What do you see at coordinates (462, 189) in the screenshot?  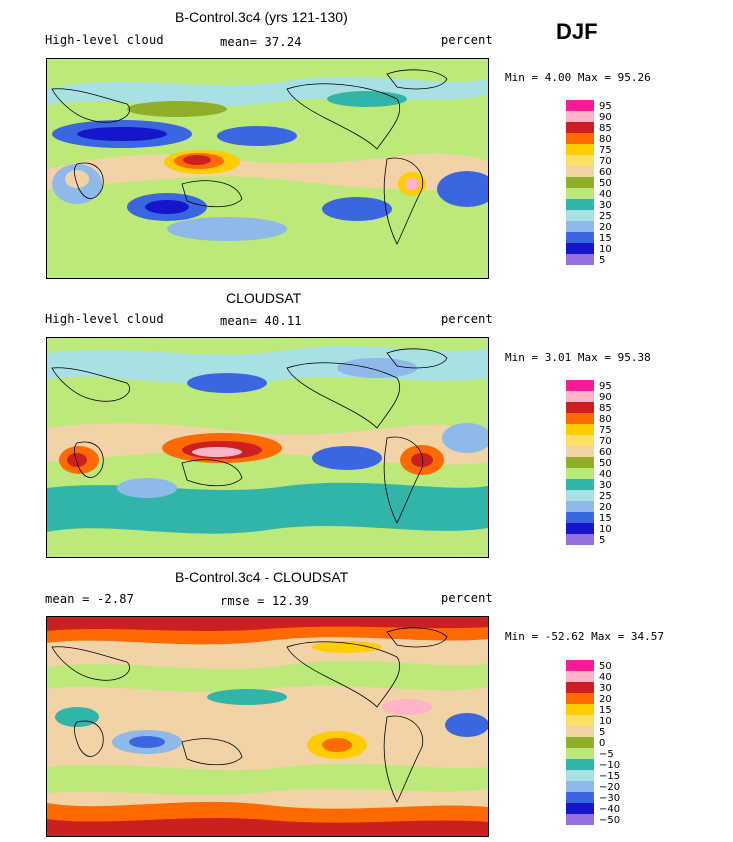 I see `blob-satl` at bounding box center [462, 189].